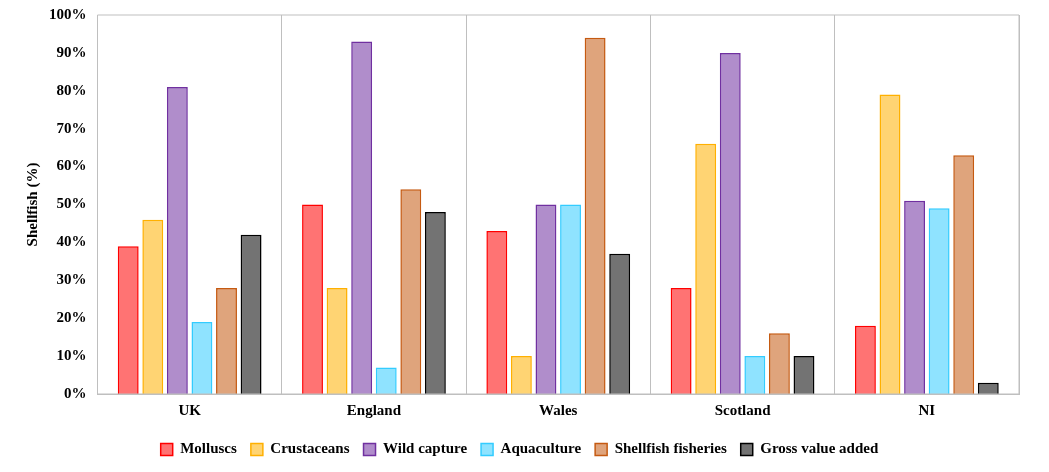  I want to click on x-tick-label: UK, so click(190, 409).